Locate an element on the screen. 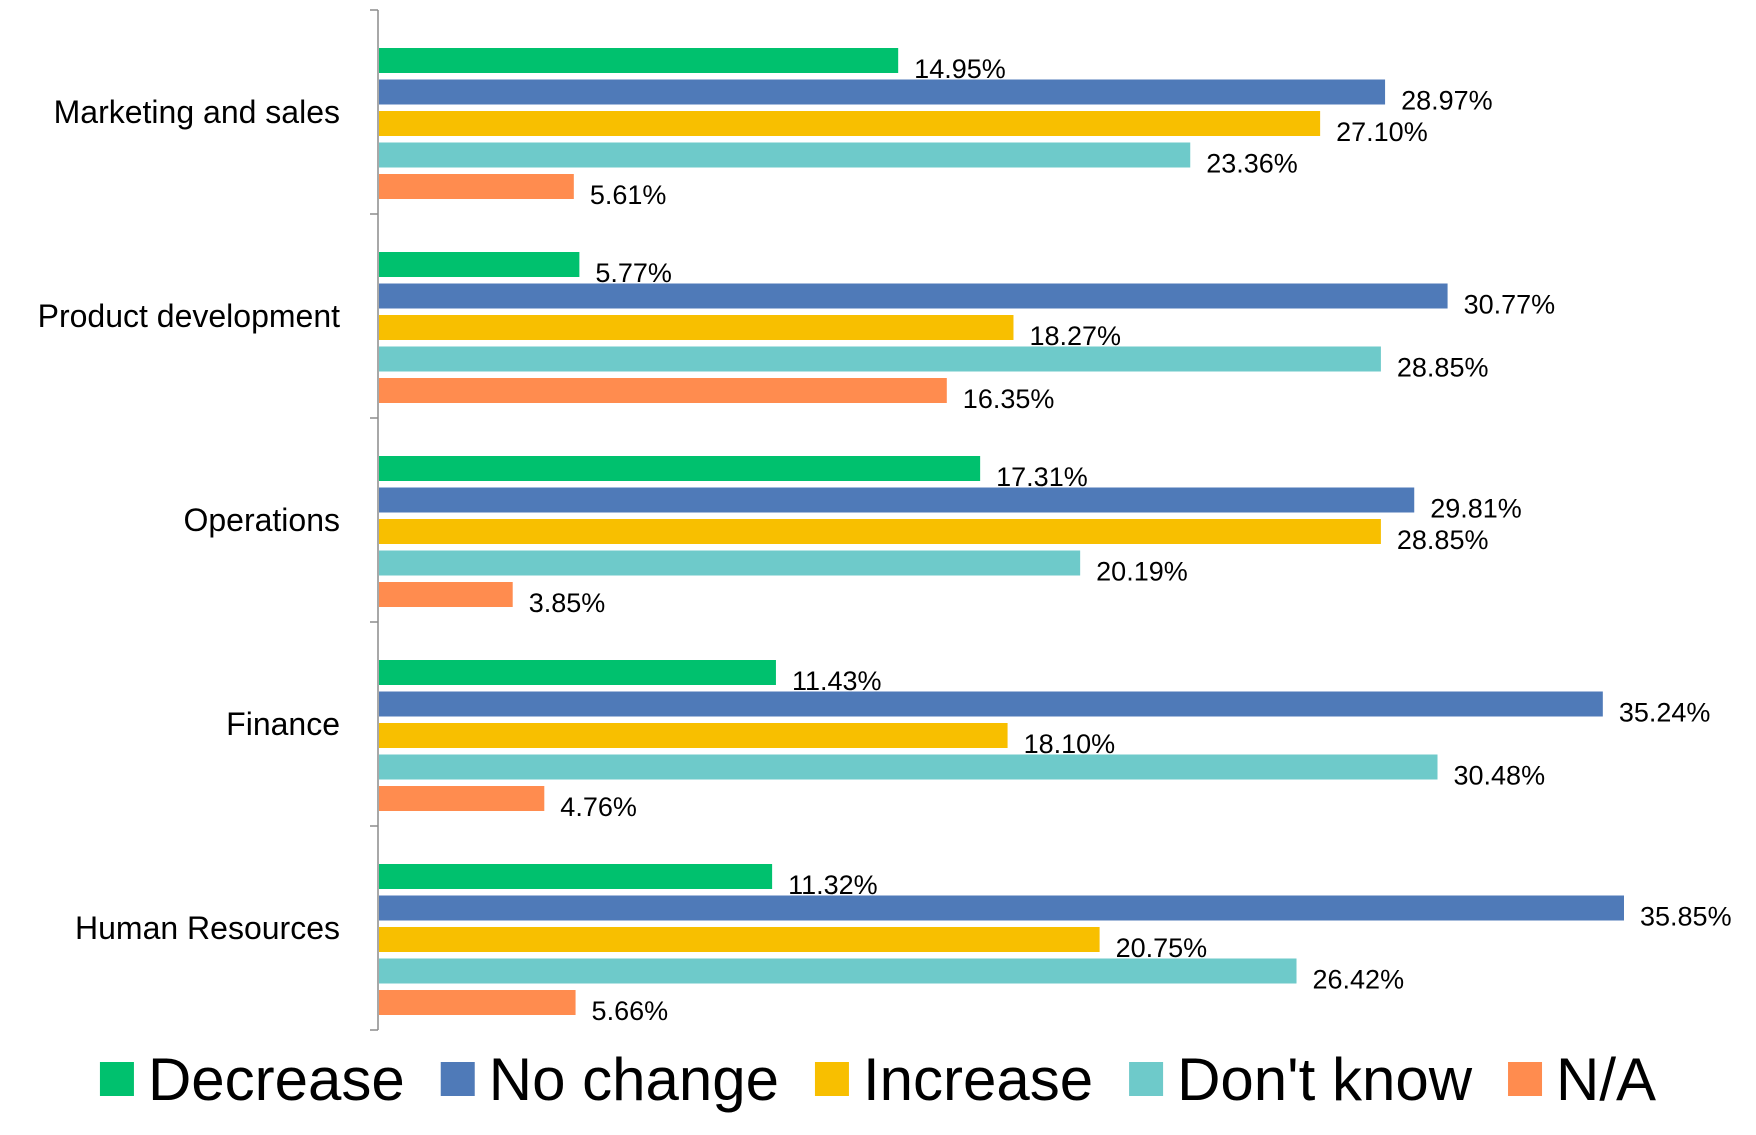 The image size is (1756, 1135). category-label: Human Resources is located at coordinates (207, 928).